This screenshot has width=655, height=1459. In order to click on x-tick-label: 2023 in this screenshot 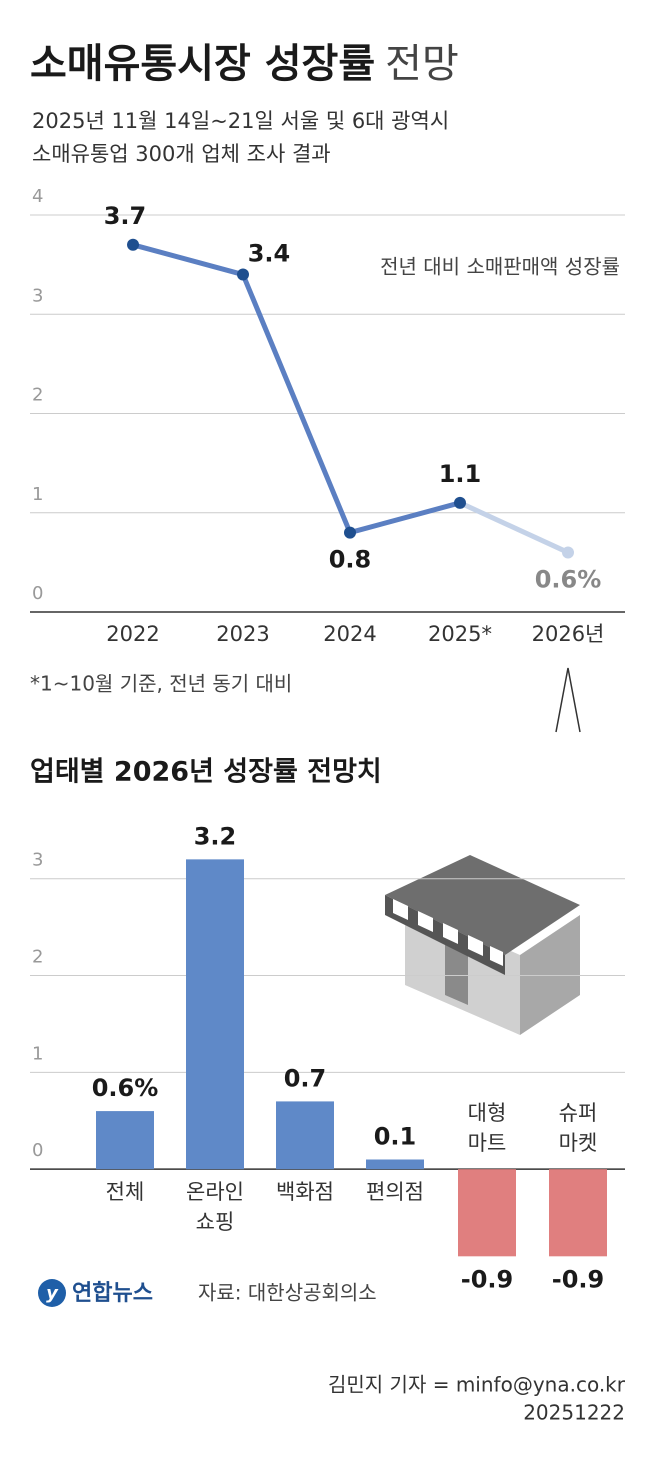, I will do `click(242, 634)`.